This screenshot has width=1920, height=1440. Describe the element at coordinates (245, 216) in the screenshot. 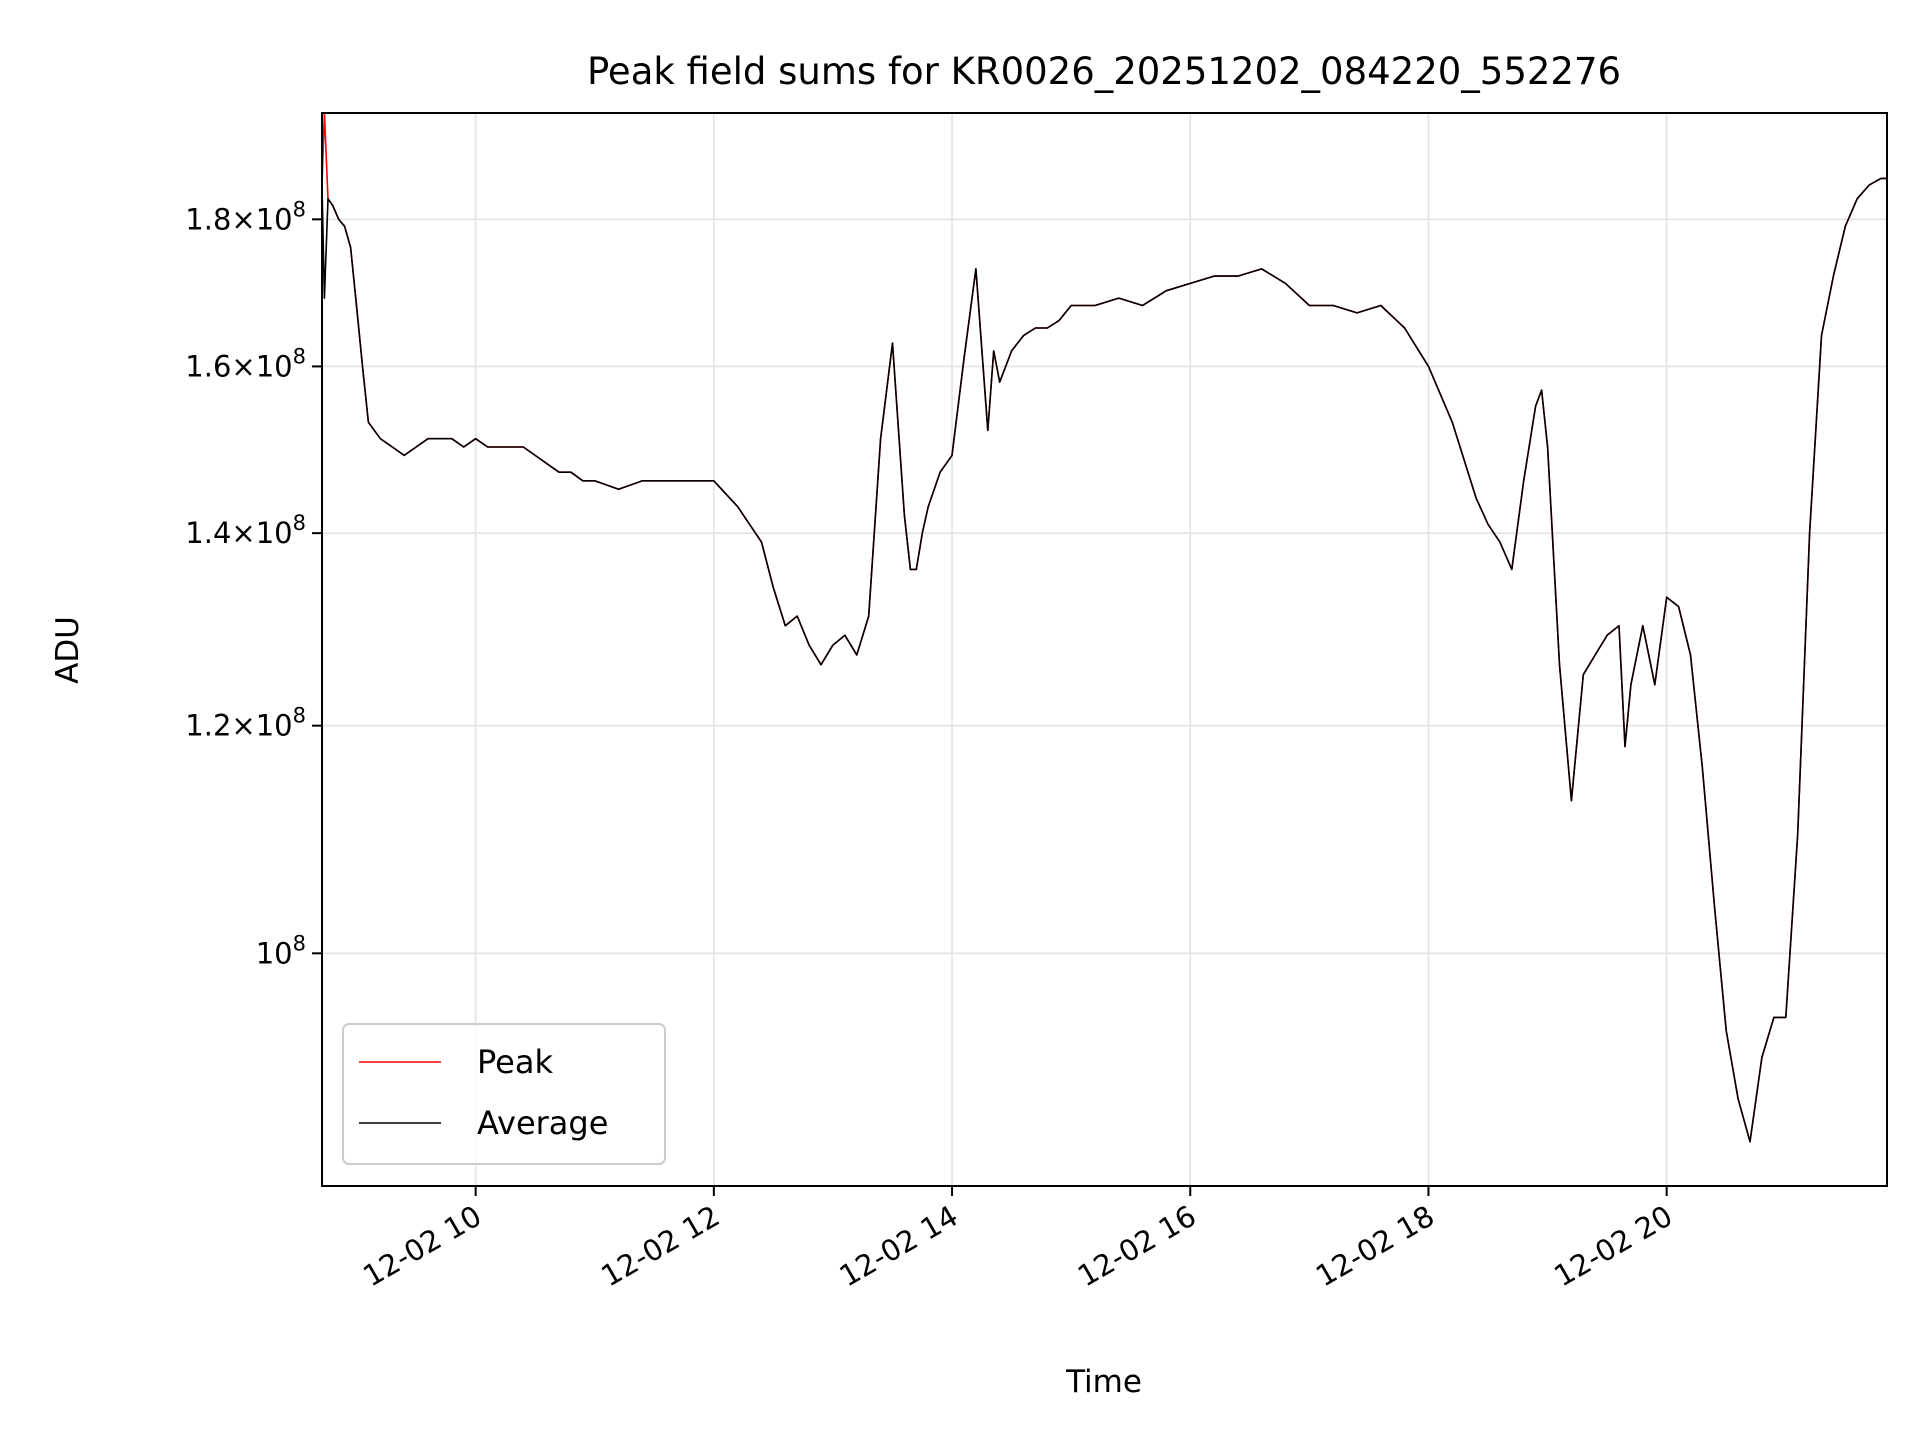

I see `y-tick-label: 1.8×108` at that location.